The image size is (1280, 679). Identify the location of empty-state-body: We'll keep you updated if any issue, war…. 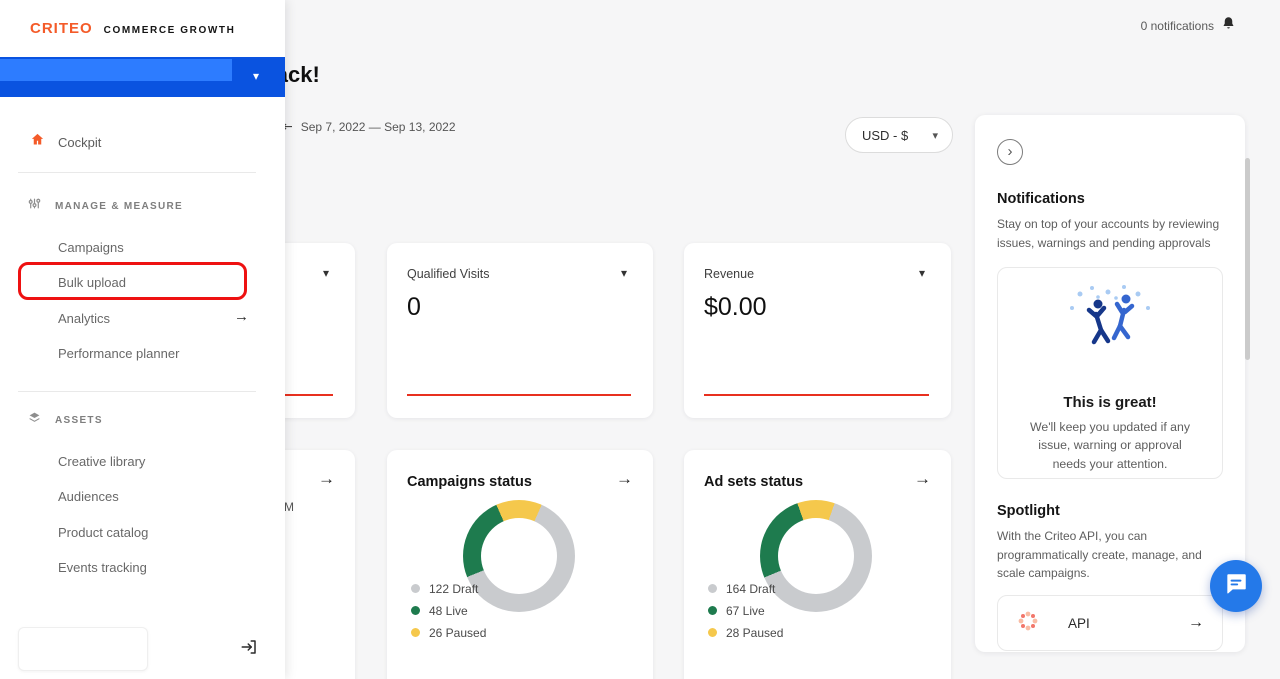
(1110, 445).